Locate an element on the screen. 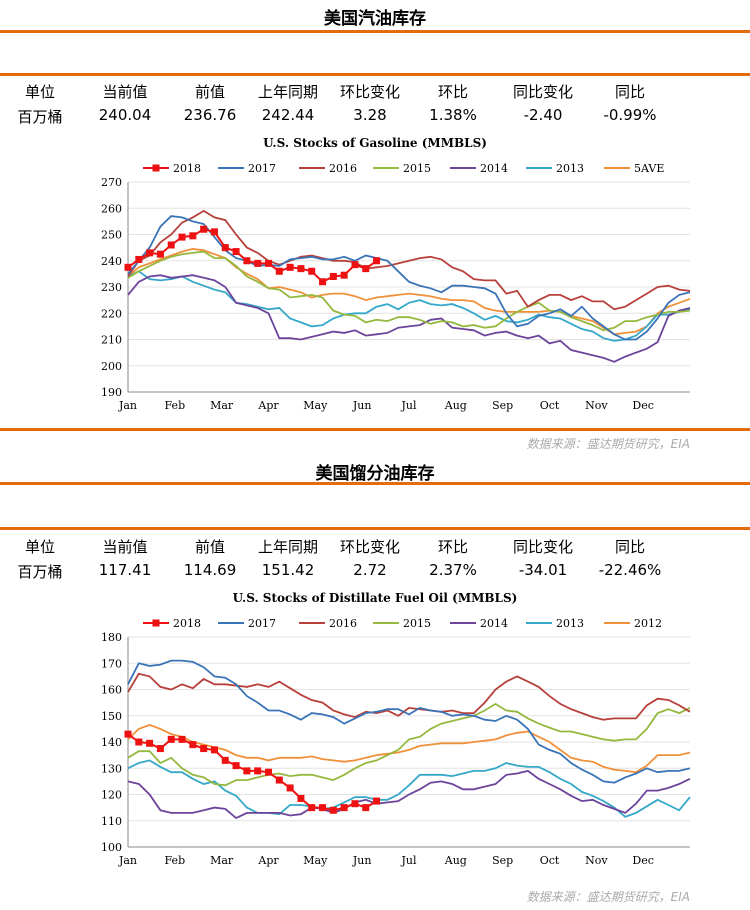  legend-label: 2015 is located at coordinates (417, 168).